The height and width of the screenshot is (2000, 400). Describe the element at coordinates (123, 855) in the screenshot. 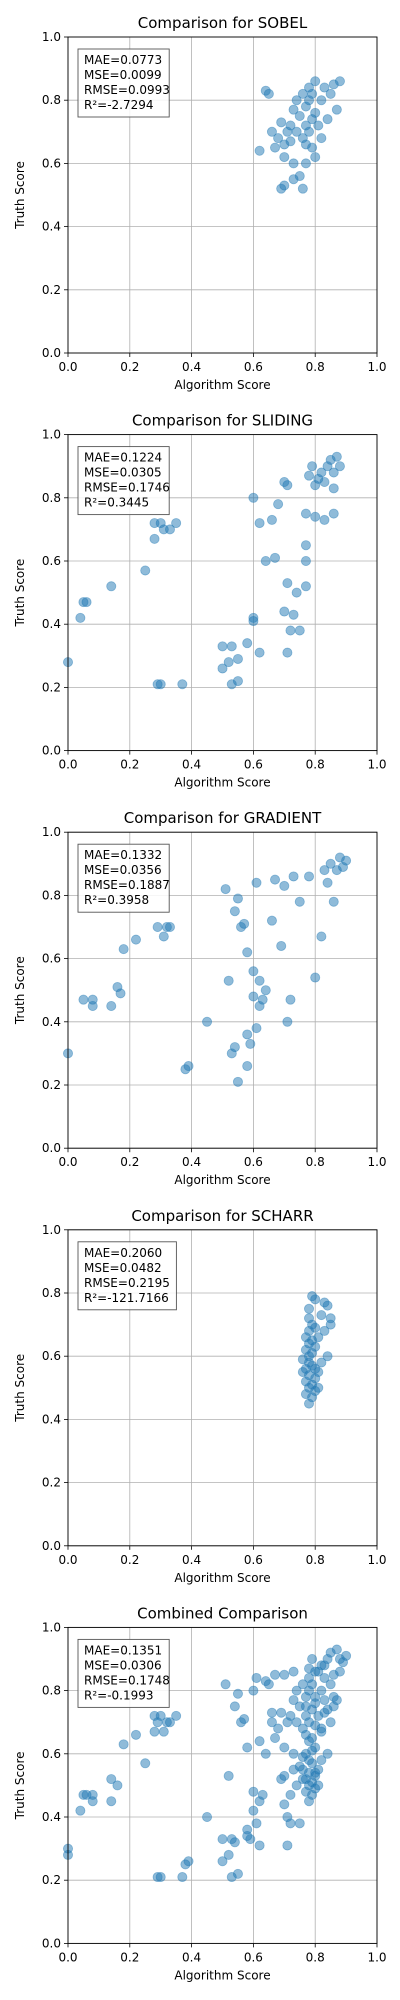

I see `stats-text: MAE=0.1332` at that location.